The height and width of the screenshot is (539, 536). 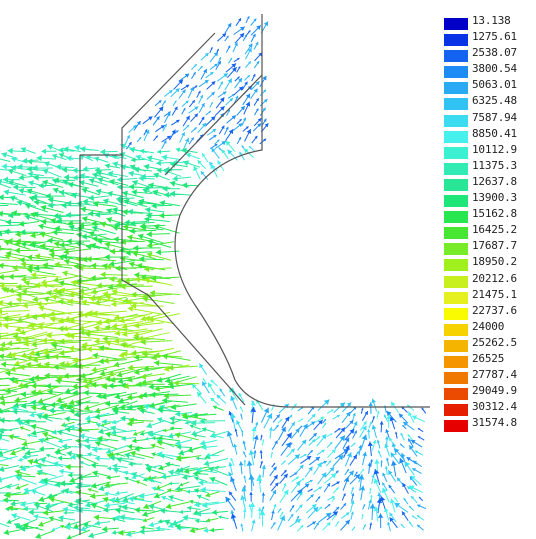 What do you see at coordinates (488, 392) in the screenshot?
I see `legend-row: 29049.9` at bounding box center [488, 392].